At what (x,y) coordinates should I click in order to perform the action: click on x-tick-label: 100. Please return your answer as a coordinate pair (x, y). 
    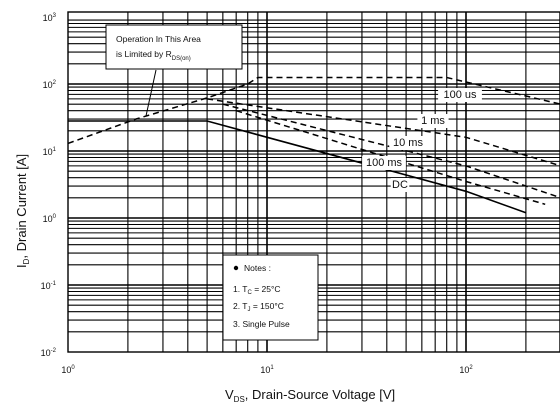
    Looking at the image, I should click on (68, 370).